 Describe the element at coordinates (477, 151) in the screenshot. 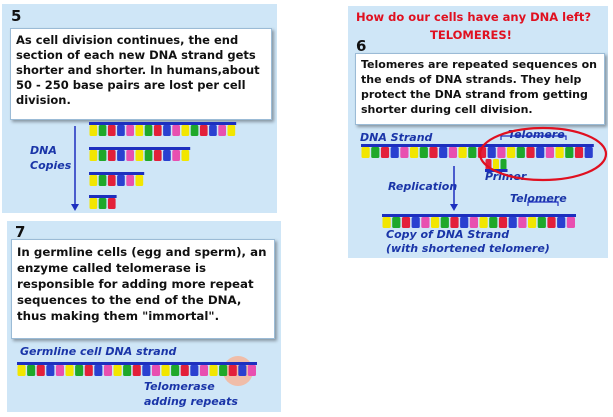

I see `dna-strand-original` at that location.